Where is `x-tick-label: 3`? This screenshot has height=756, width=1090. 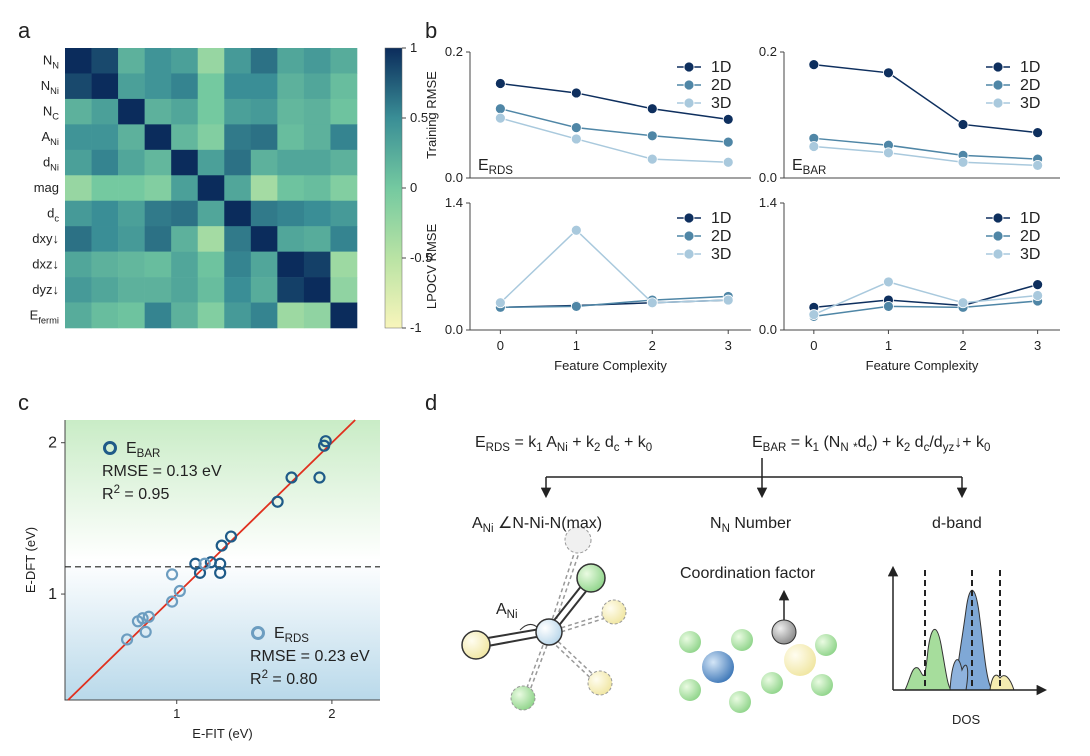
x-tick-label: 3 is located at coordinates (728, 345).